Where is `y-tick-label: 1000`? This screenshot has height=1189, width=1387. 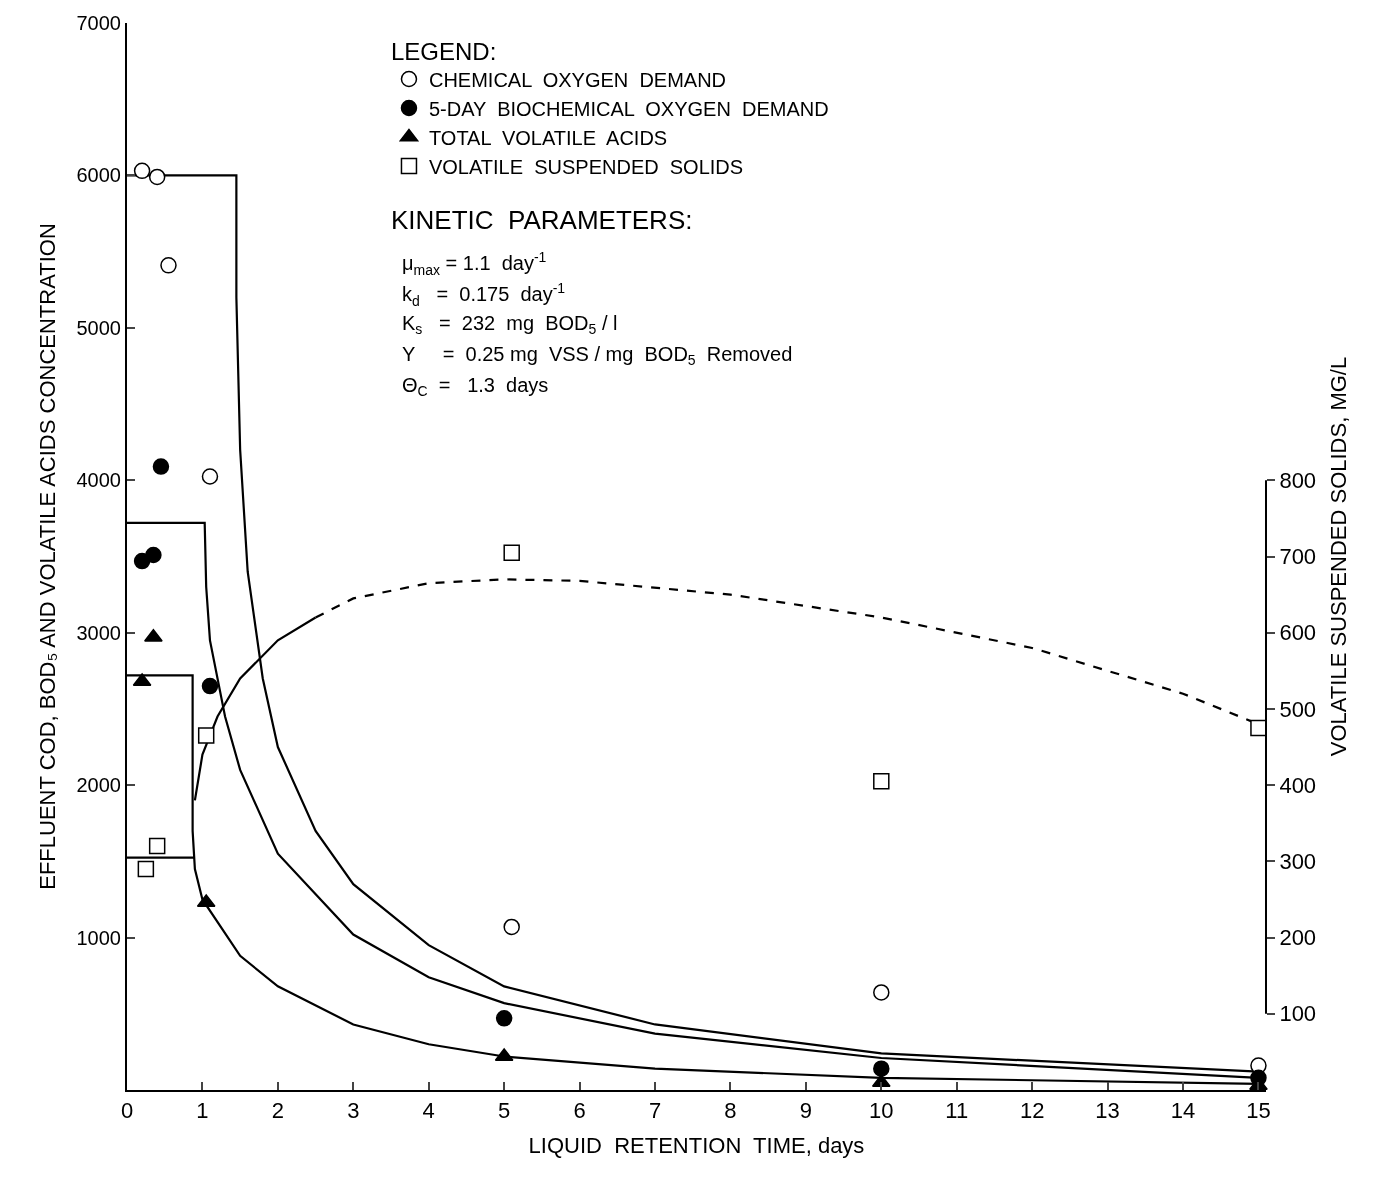 y-tick-label: 1000 is located at coordinates (98, 937).